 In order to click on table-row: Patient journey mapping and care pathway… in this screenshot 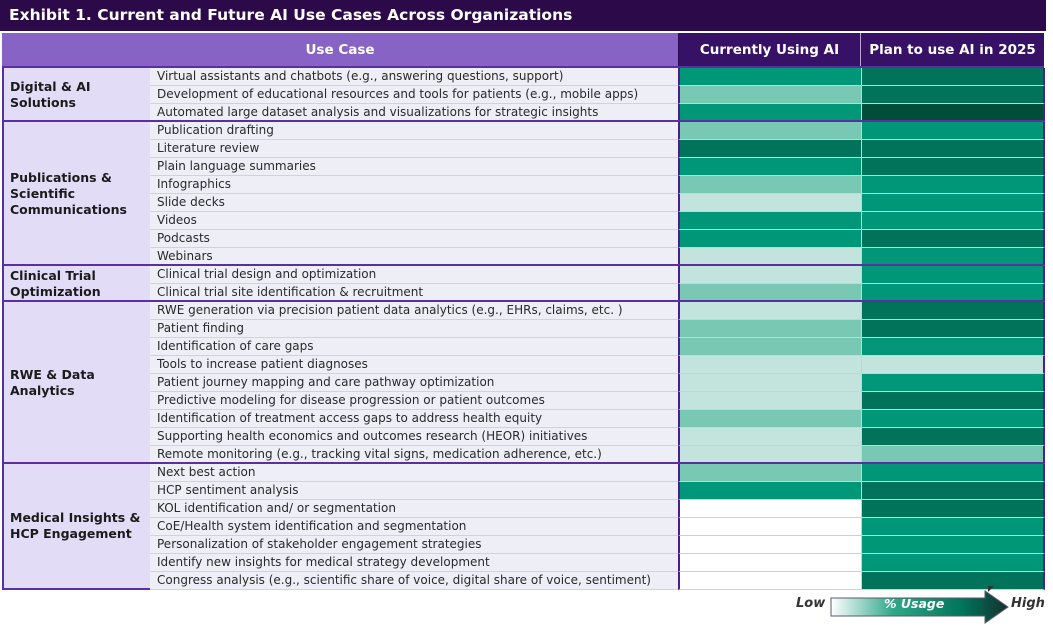, I will do `click(597, 383)`.